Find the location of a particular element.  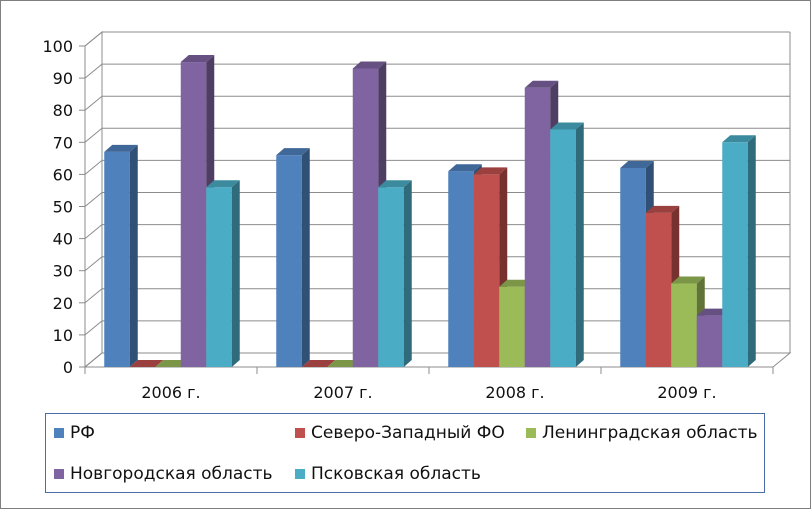

y-tick-label: 100 is located at coordinates (57, 46).